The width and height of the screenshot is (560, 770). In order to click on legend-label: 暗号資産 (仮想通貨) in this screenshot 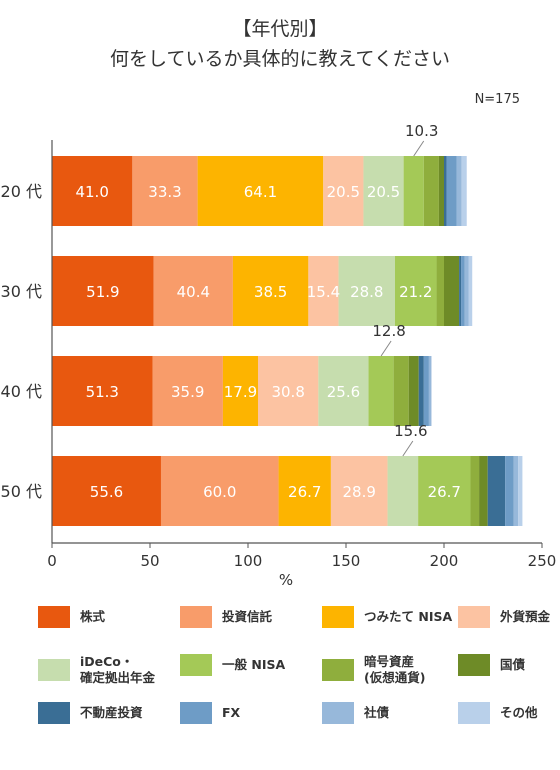, I will do `click(395, 669)`.